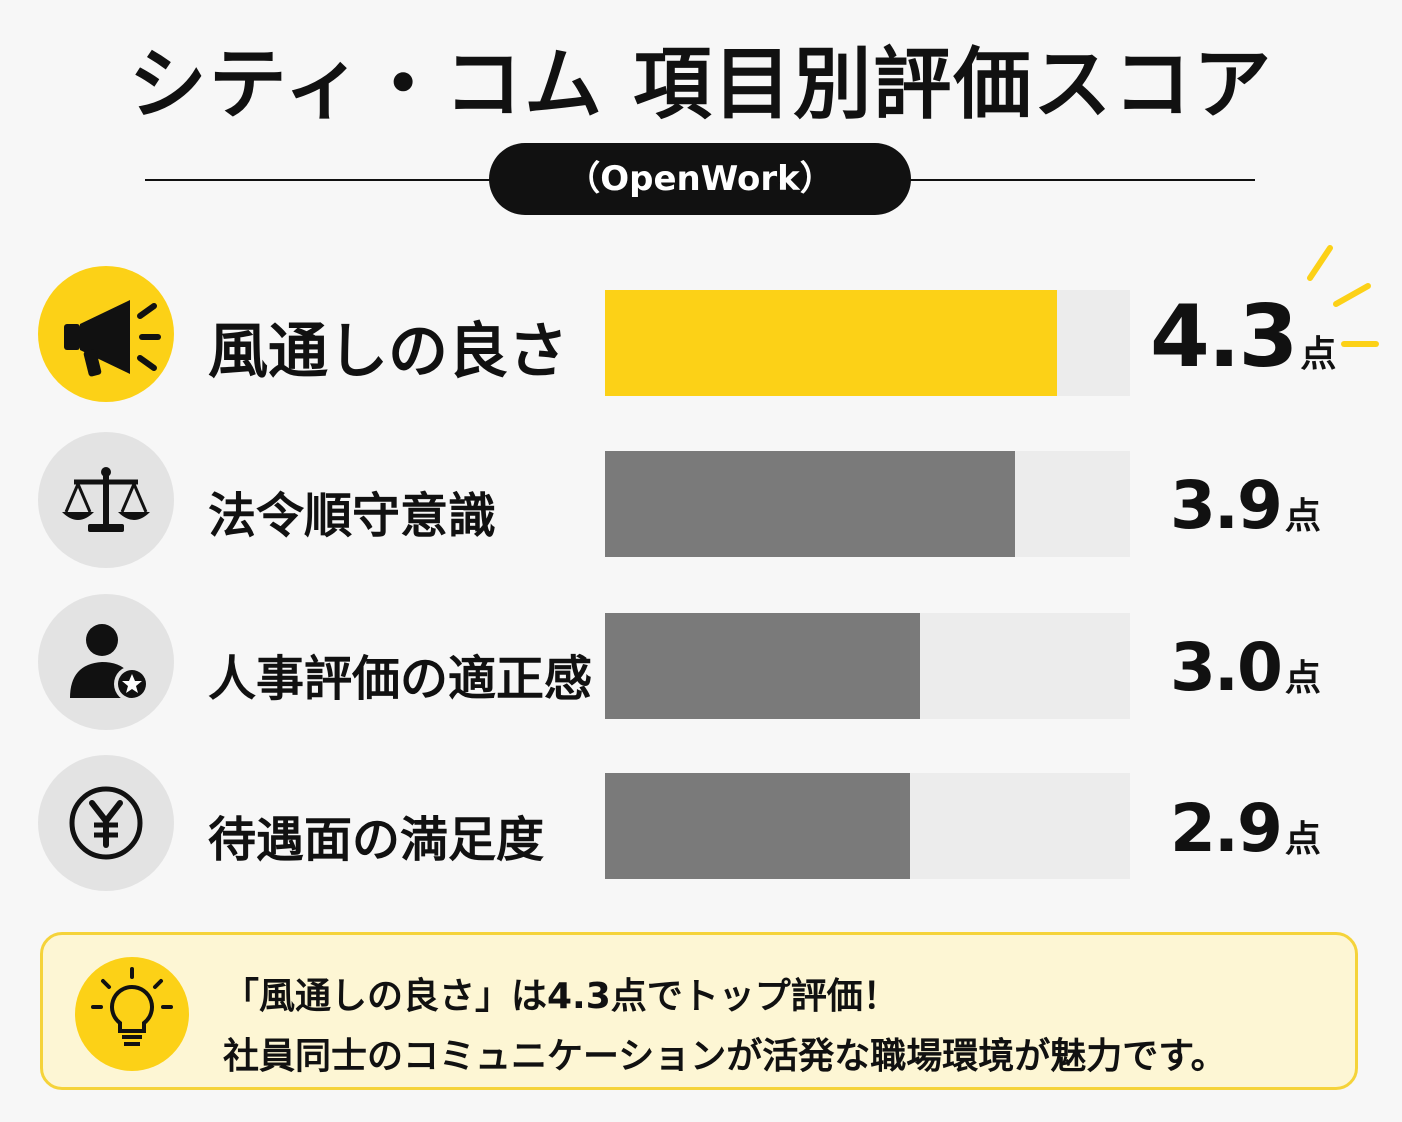  I want to click on category-label-2: 人事評価の適正感, so click(400, 679).